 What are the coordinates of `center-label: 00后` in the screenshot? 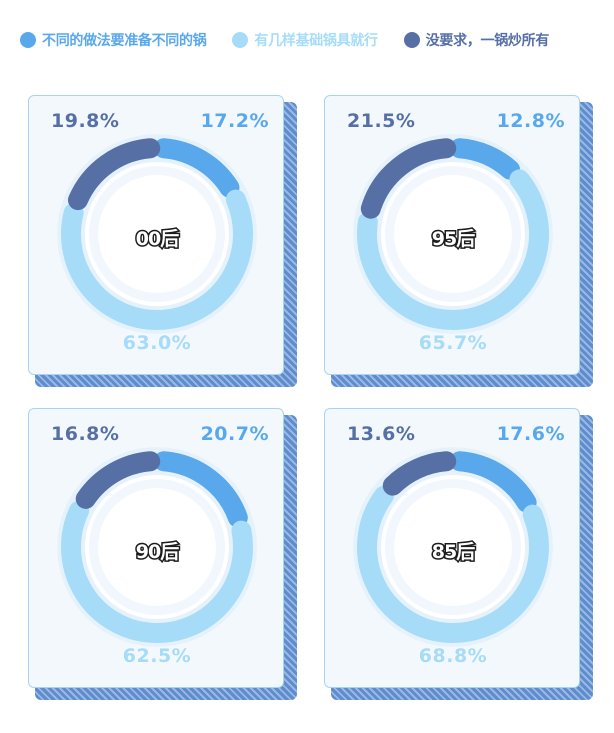 It's located at (157, 239).